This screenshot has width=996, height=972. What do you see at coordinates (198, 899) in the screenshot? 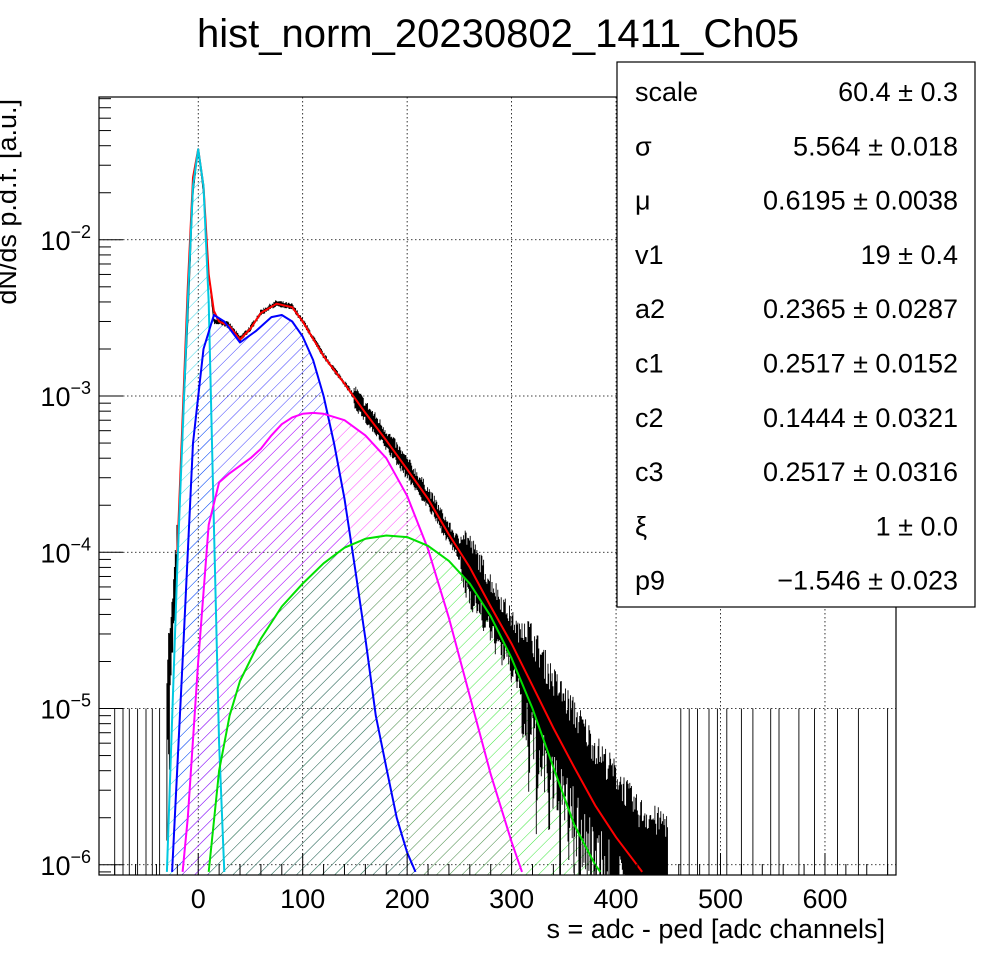
I see `x-tick-label: 0` at bounding box center [198, 899].